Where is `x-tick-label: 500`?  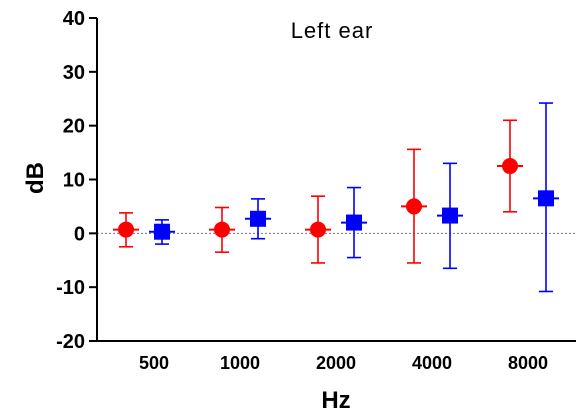 x-tick-label: 500 is located at coordinates (154, 363).